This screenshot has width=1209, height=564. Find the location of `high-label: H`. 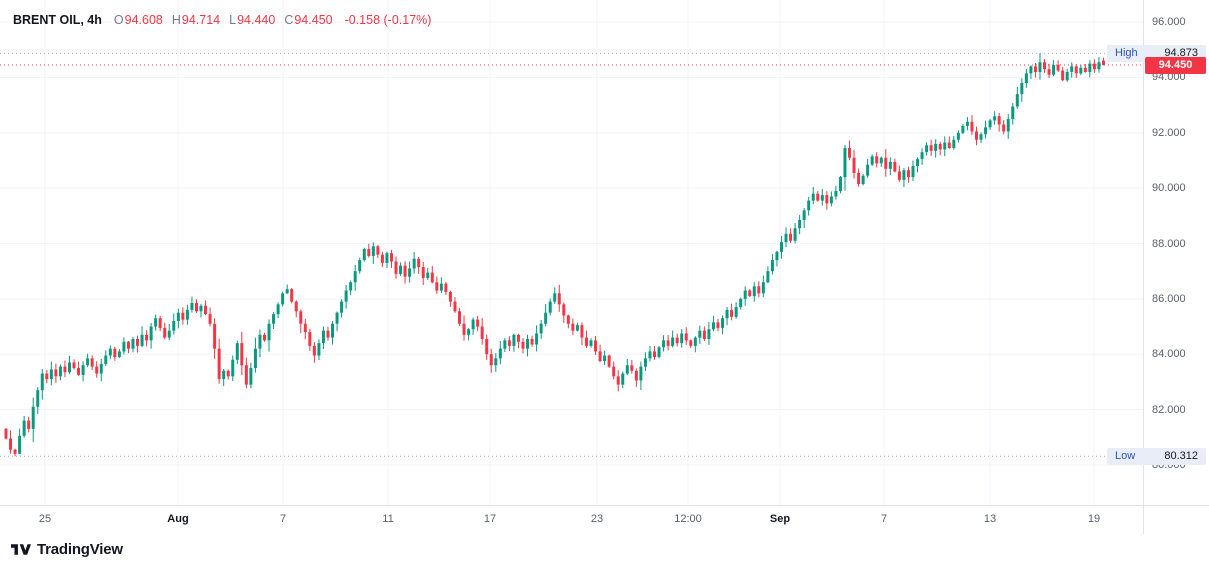

high-label: H is located at coordinates (176, 20).